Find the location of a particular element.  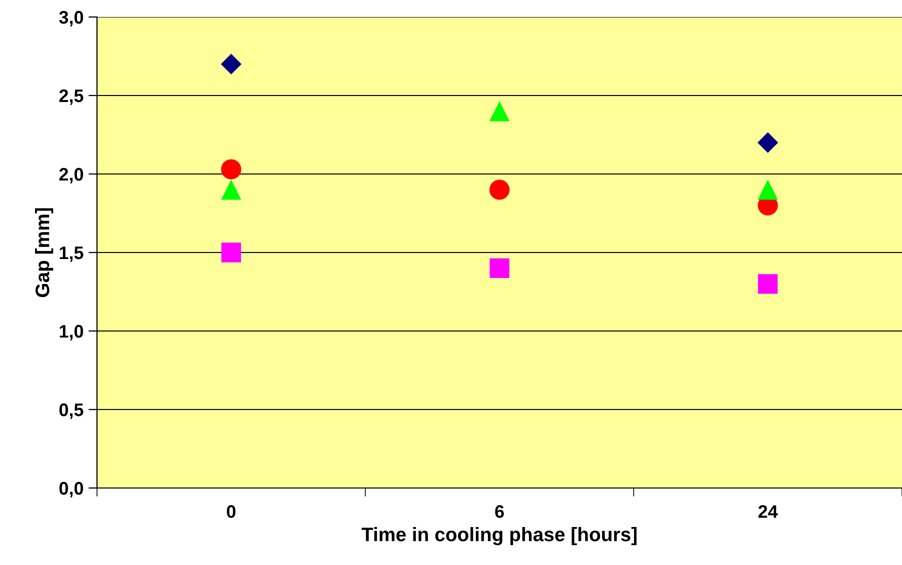

x-tick-label: 0 is located at coordinates (231, 511).